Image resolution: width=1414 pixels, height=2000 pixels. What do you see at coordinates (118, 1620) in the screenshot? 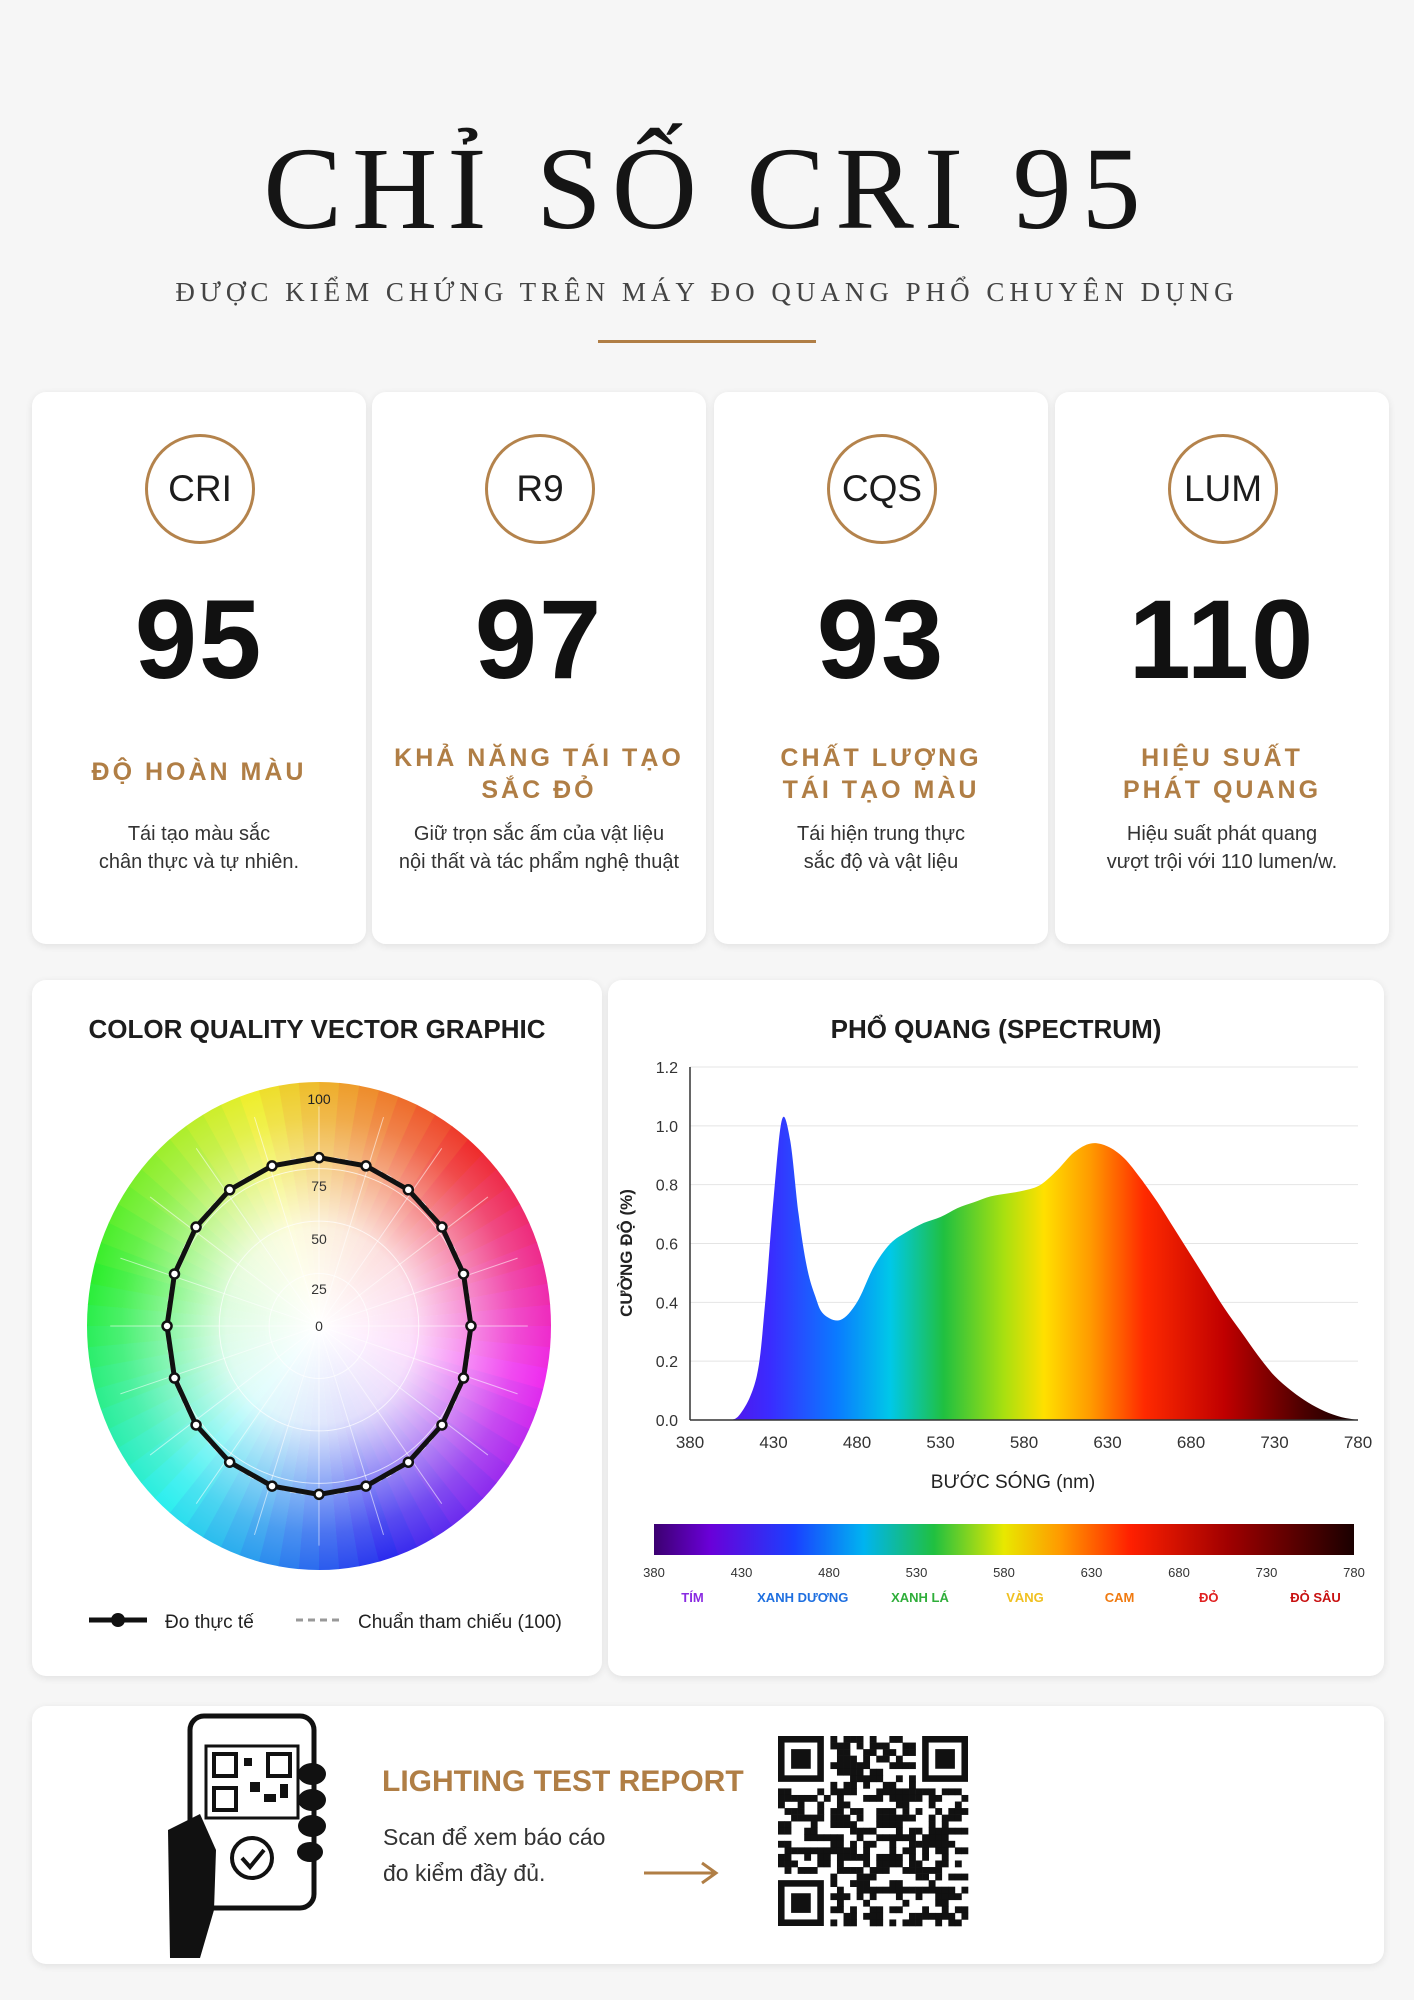
I see `legend-measured-marker` at bounding box center [118, 1620].